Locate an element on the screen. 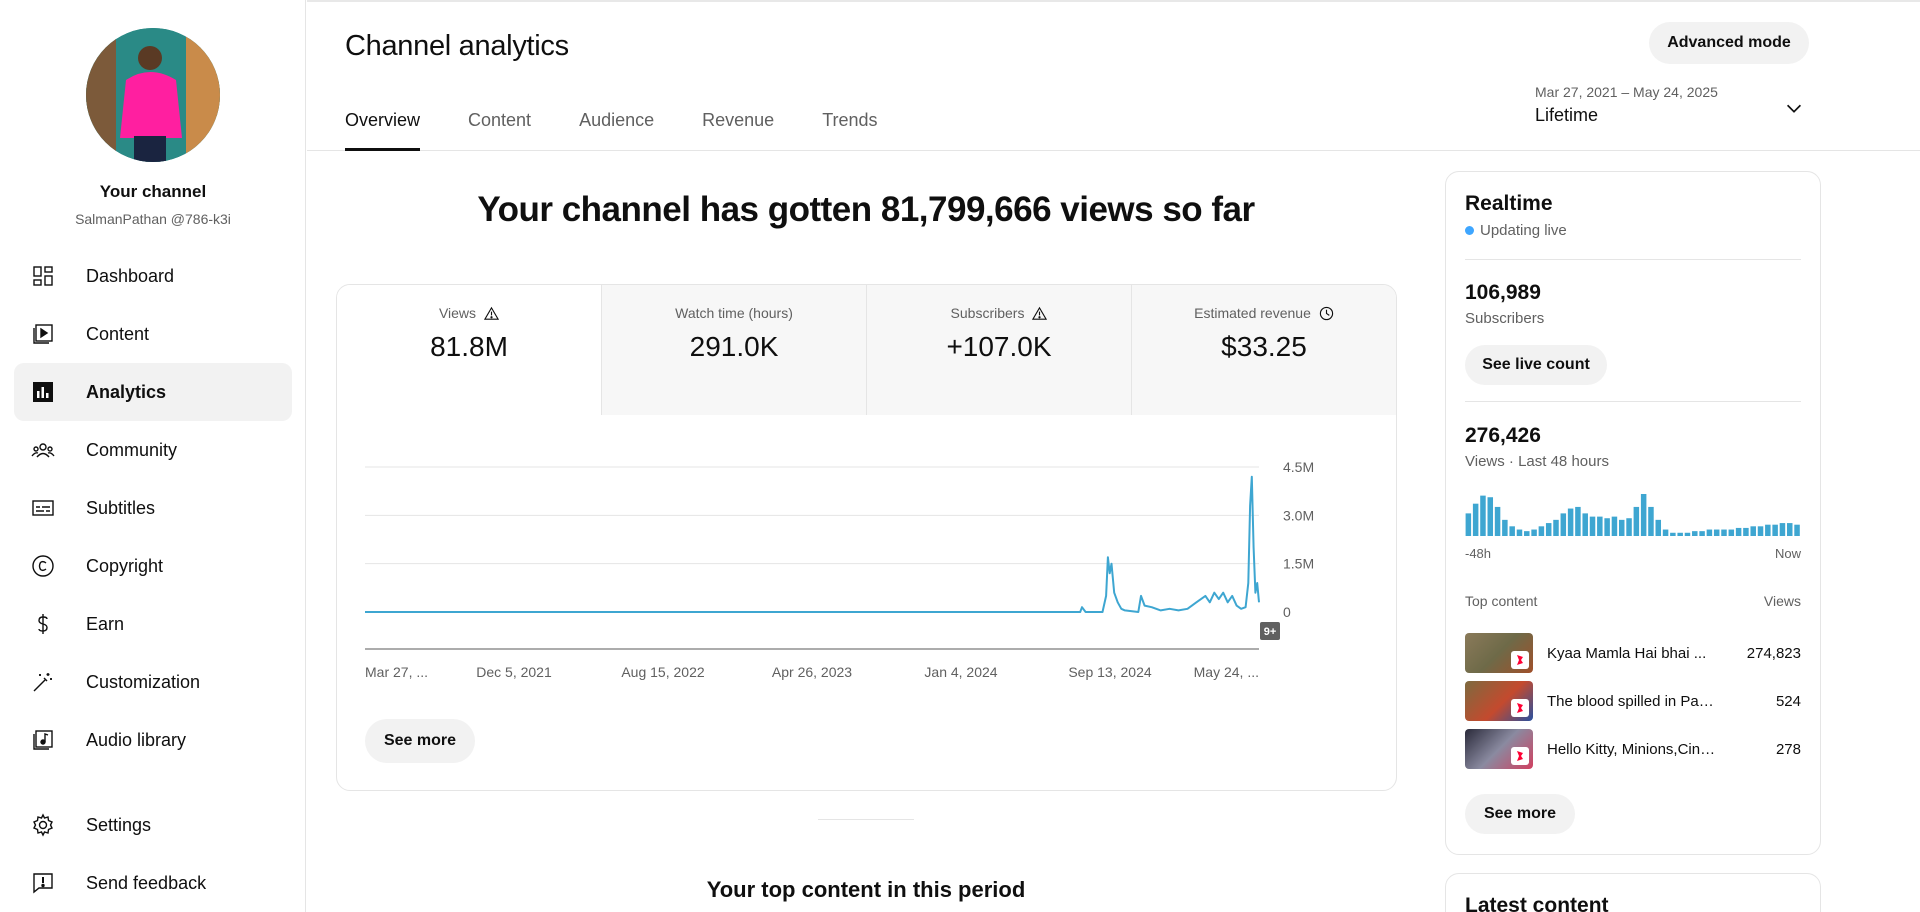 The image size is (1920, 912). tab-overview: Overview is located at coordinates (383, 130).